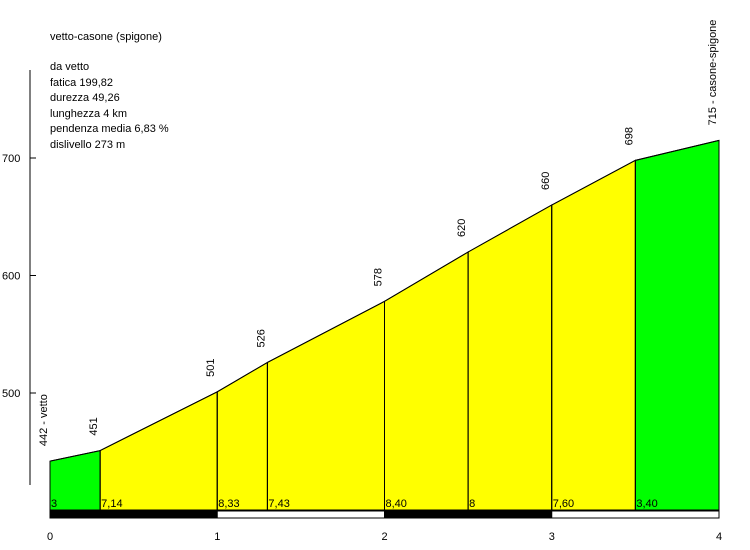  Describe the element at coordinates (89, 113) in the screenshot. I see `stat-line: lunghezza 4 km` at that location.